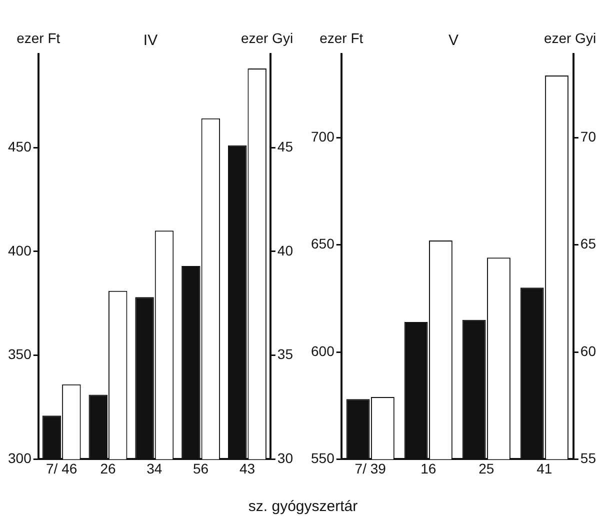 The image size is (606, 532). I want to click on x-tick-label: 26, so click(108, 468).